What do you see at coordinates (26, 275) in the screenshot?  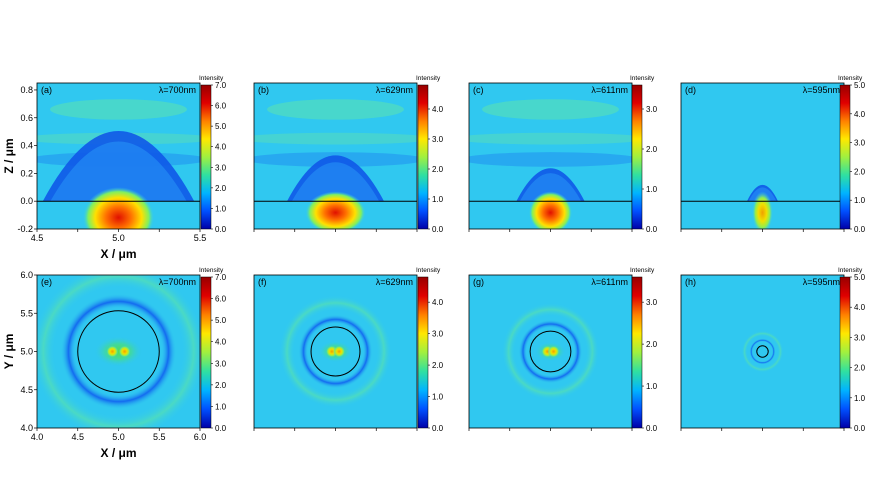 I see `y-tick-label: 6.0` at bounding box center [26, 275].